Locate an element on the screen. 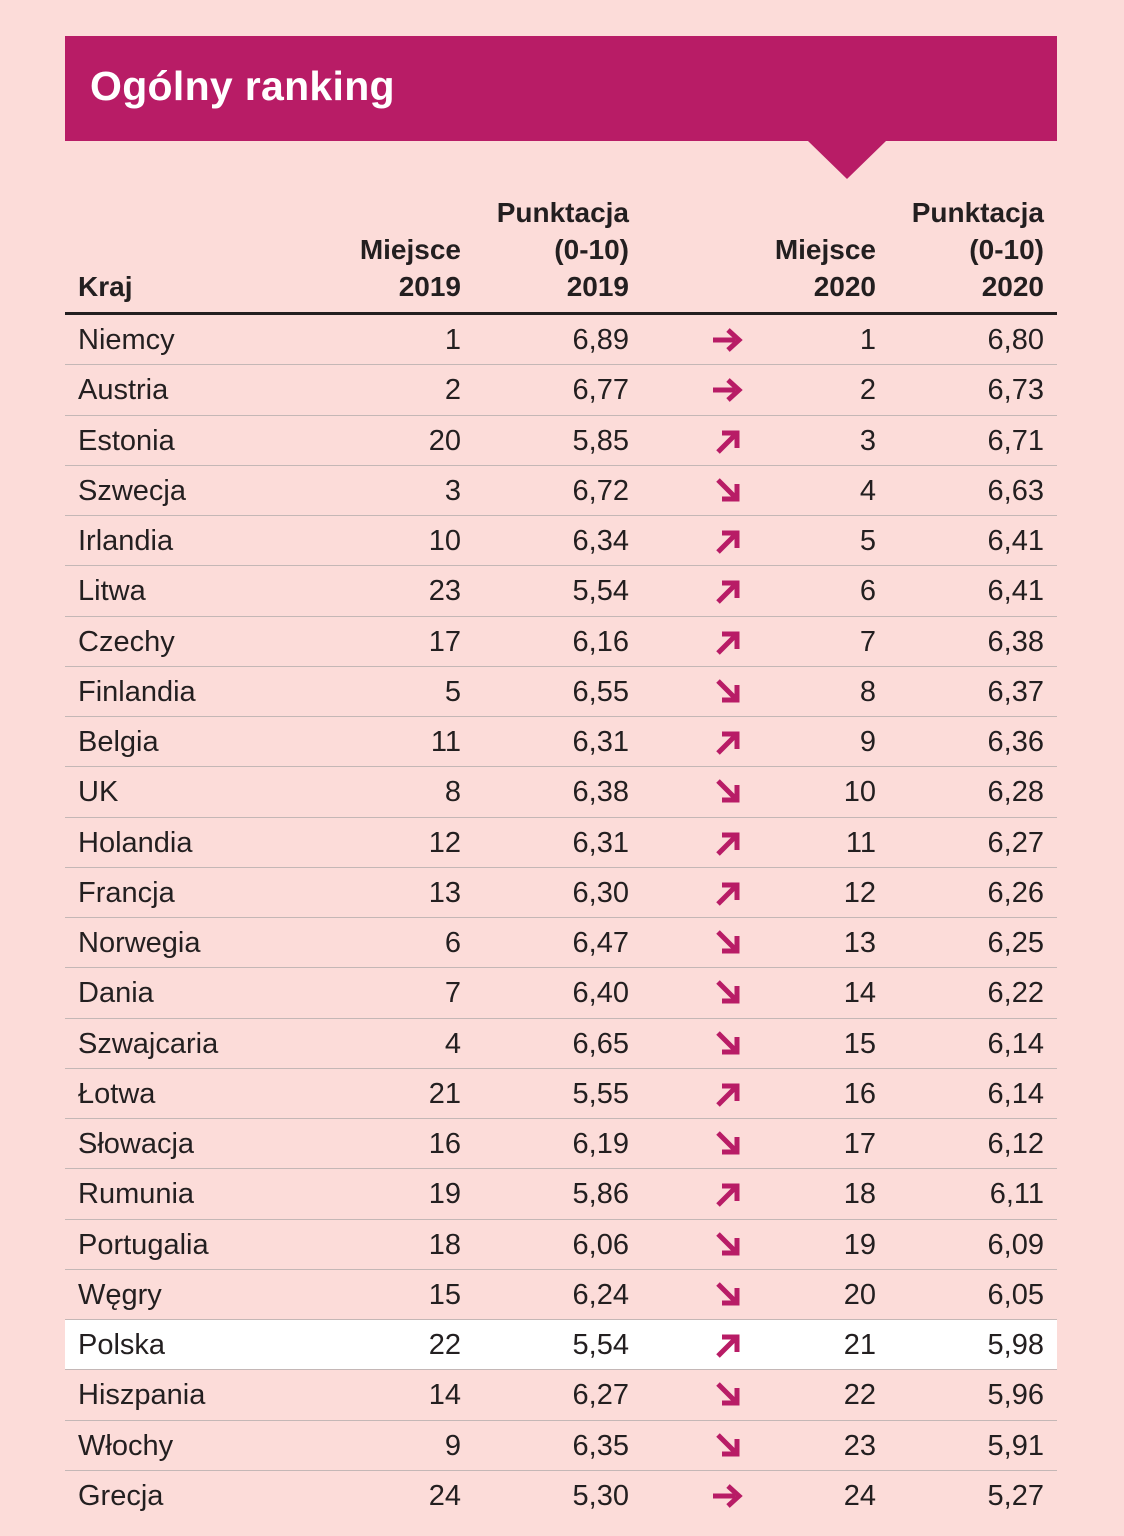 This screenshot has height=1536, width=1124. rank-2020-cell: 10 is located at coordinates (859, 792).